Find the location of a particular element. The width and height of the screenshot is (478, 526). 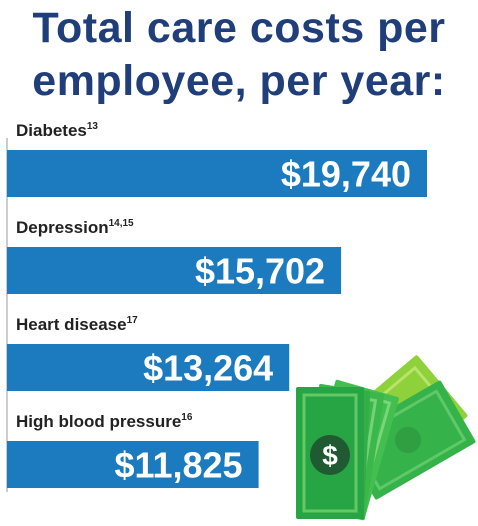

category-label-depression: Depression14,15 is located at coordinates (75, 227).